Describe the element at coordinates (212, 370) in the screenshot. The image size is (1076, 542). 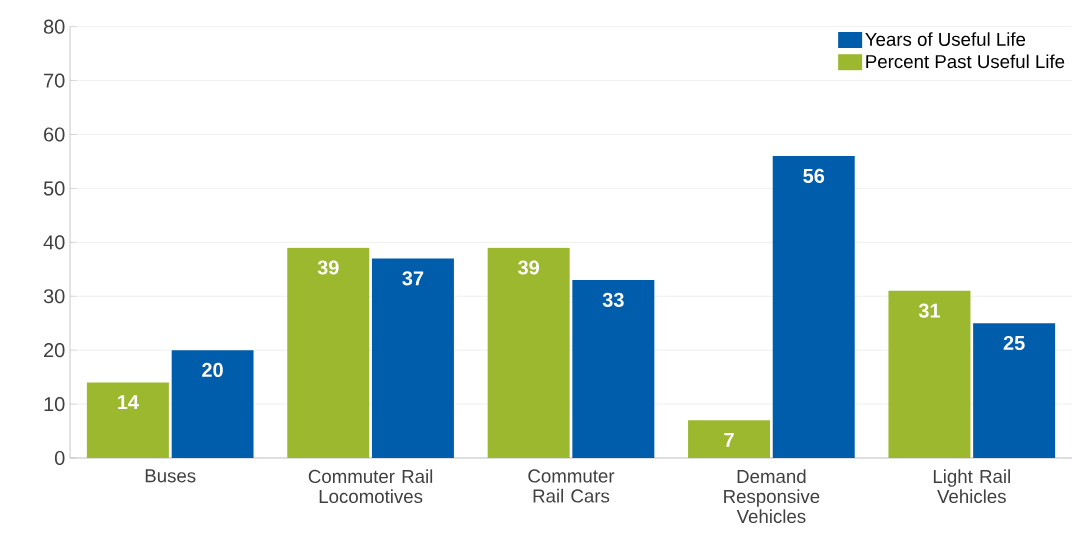
I see `data-label: 20` at that location.